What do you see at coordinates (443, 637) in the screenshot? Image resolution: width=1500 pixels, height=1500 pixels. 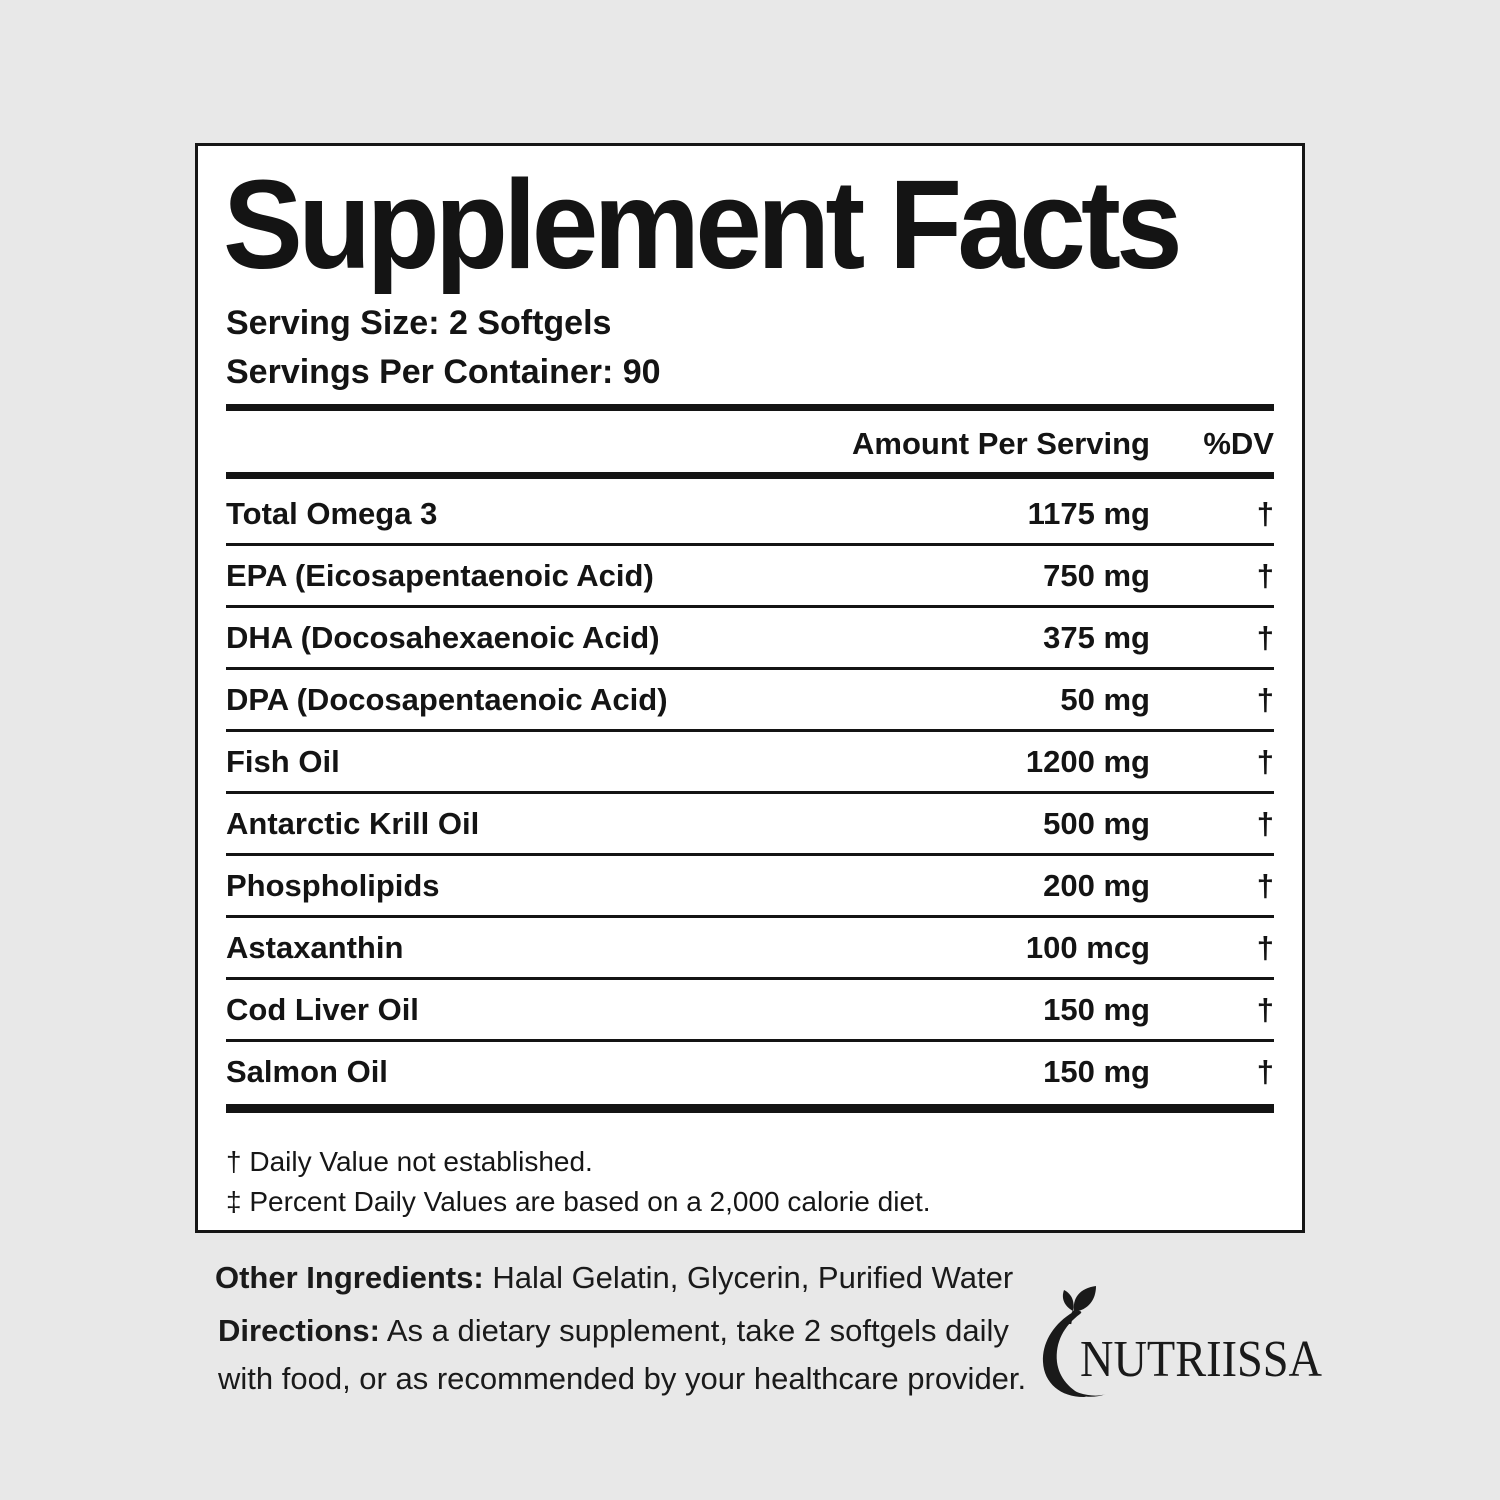 I see `ingredient-name: DHA (Docosahexaenoic Acid)` at bounding box center [443, 637].